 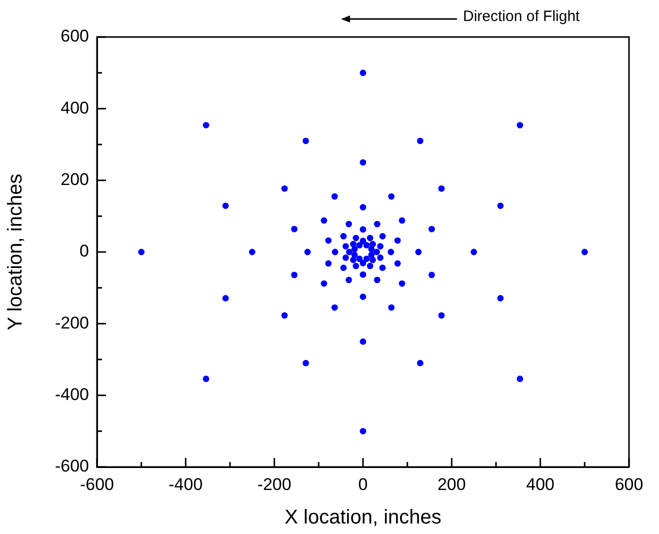 What do you see at coordinates (74, 108) in the screenshot?
I see `y-tick-label: 400` at bounding box center [74, 108].